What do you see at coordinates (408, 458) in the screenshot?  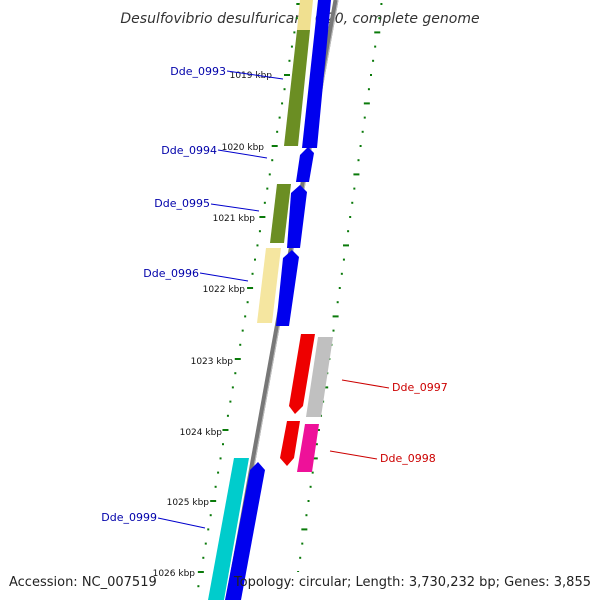 I see `gene-label-dde-0998: Dde_0998` at bounding box center [408, 458].